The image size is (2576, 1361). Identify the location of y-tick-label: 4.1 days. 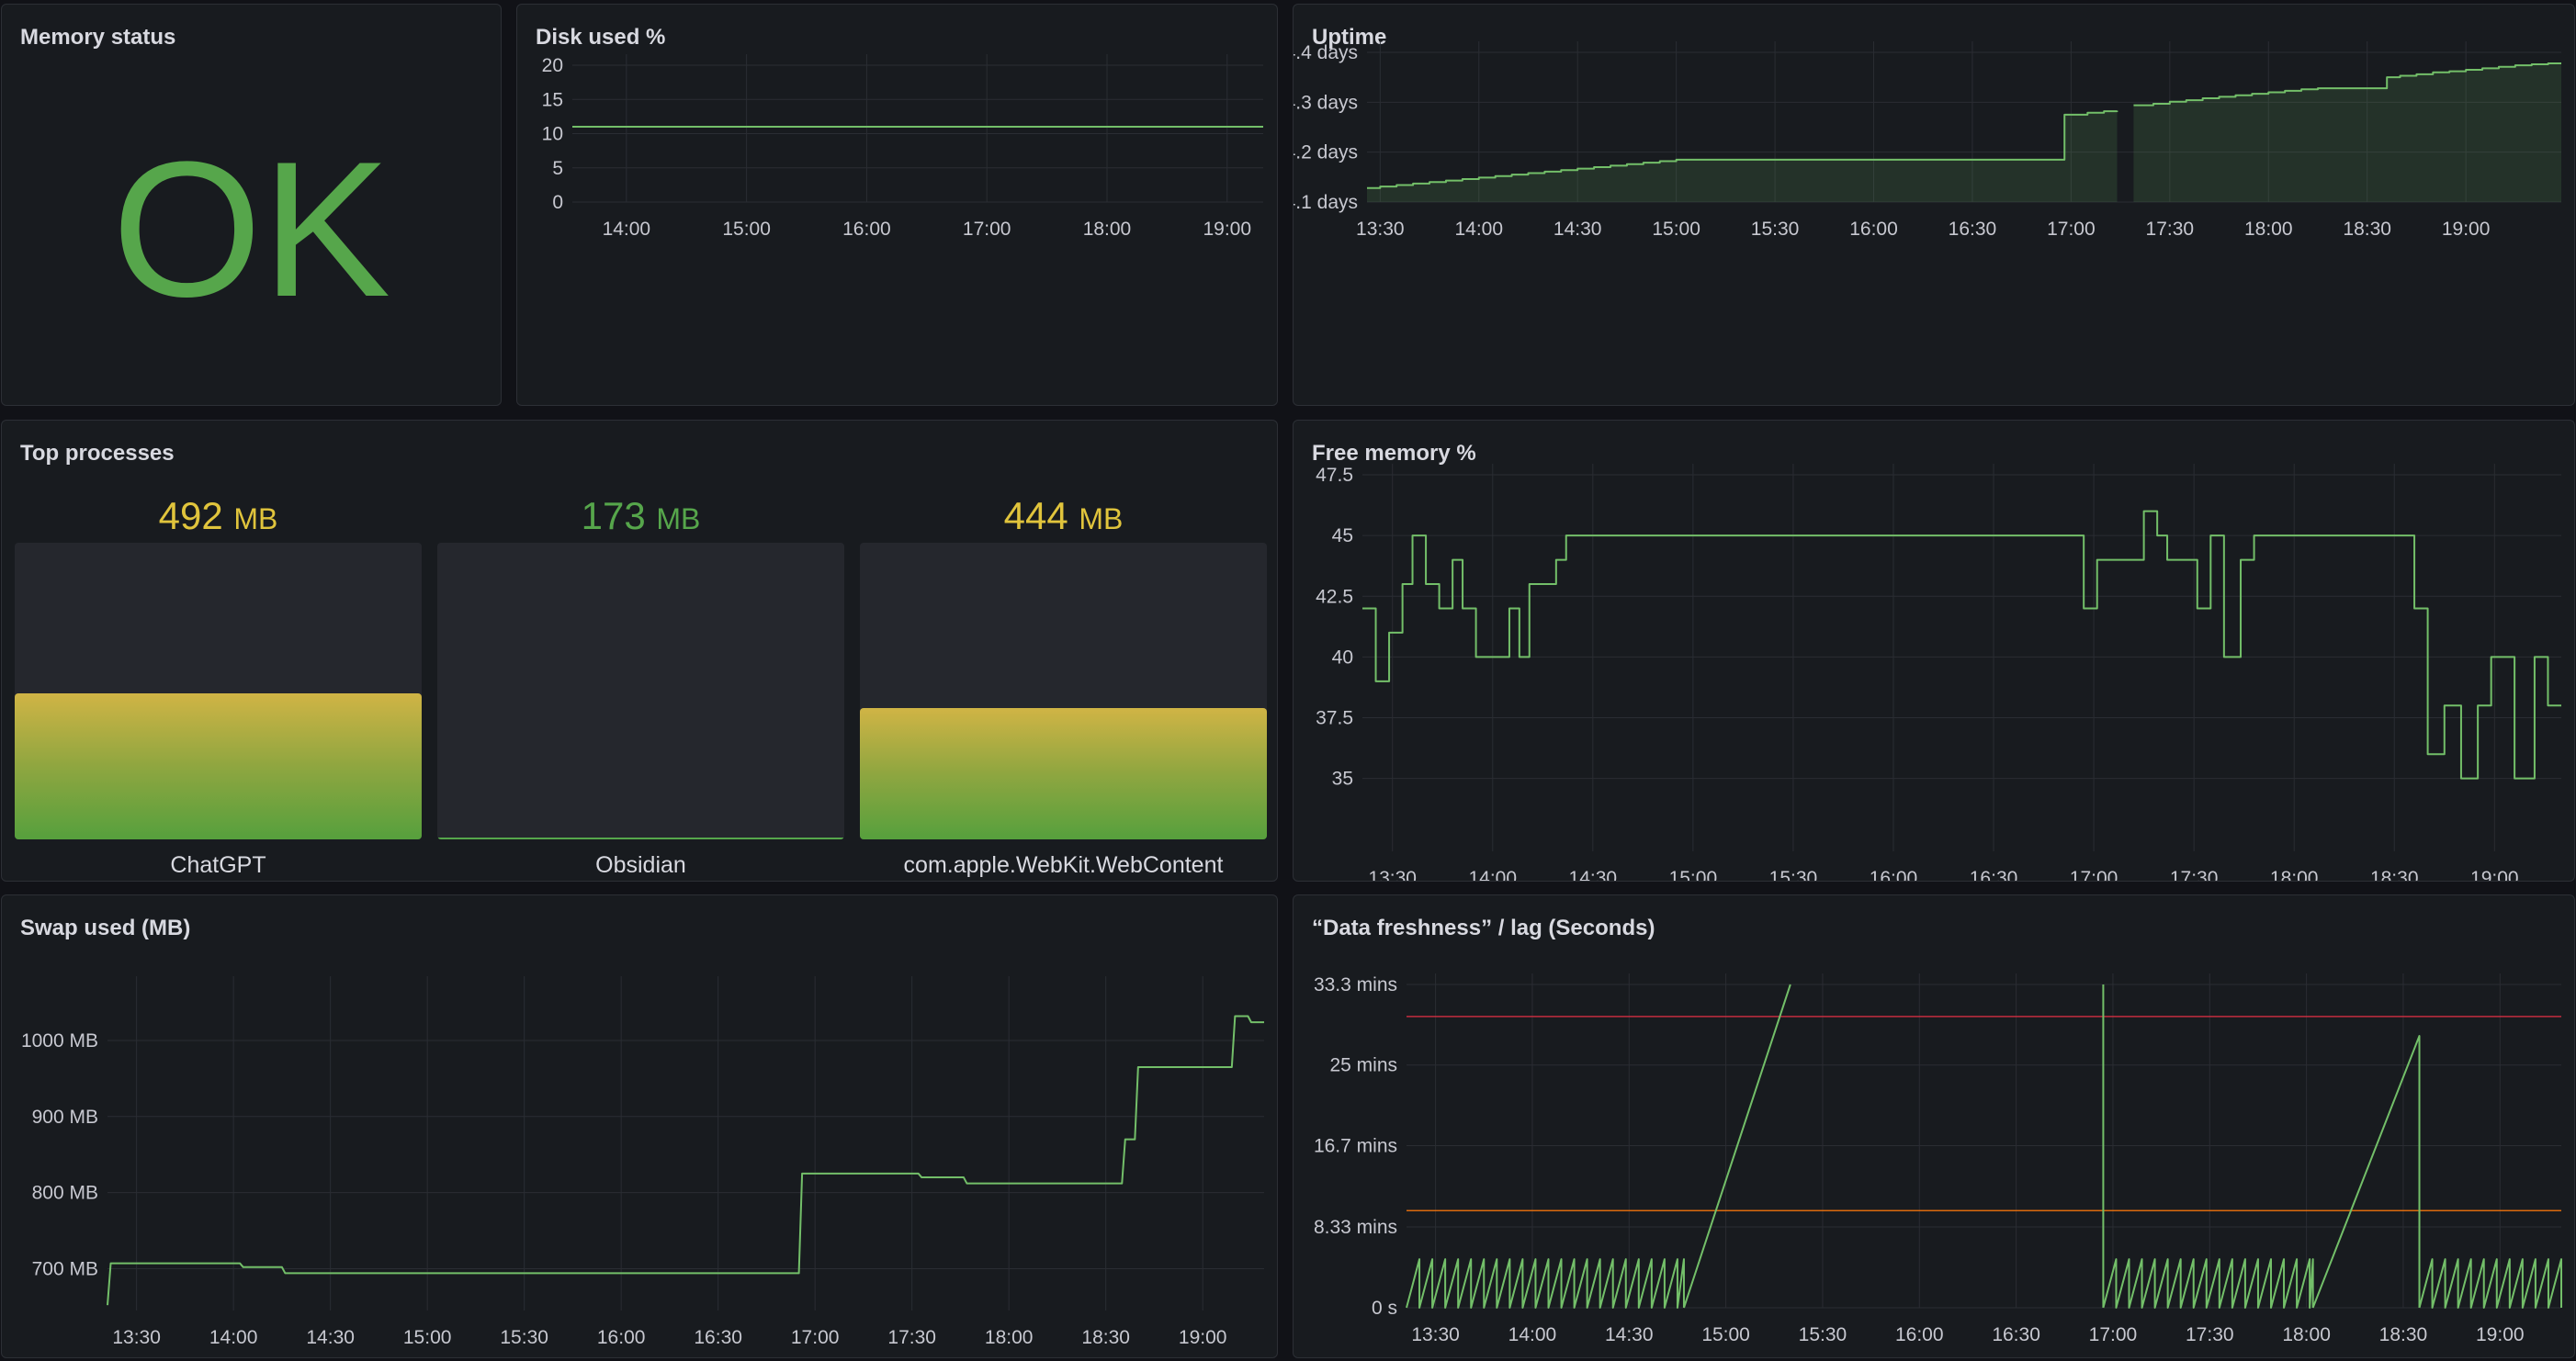
(1326, 202).